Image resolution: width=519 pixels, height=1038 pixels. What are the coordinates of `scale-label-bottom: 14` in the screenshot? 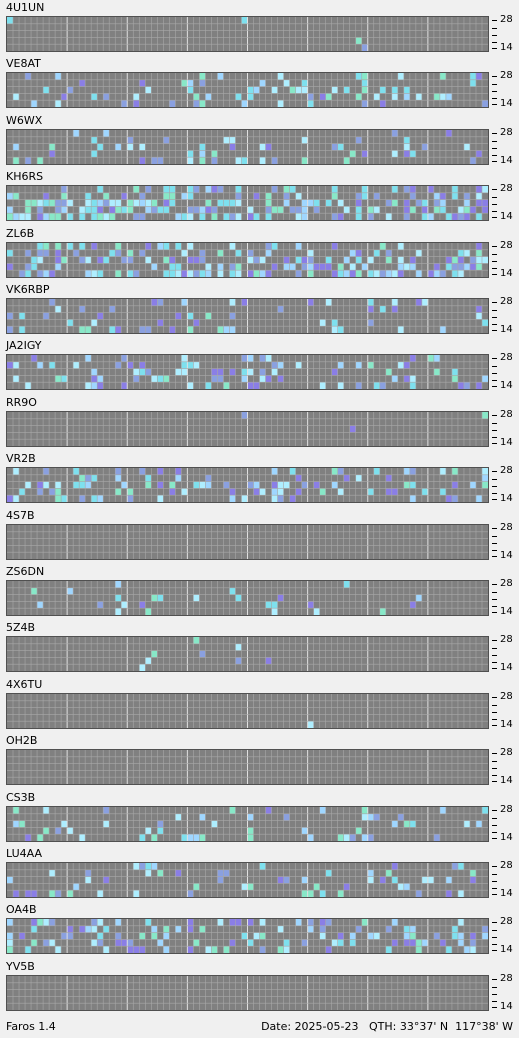 It's located at (506, 217).